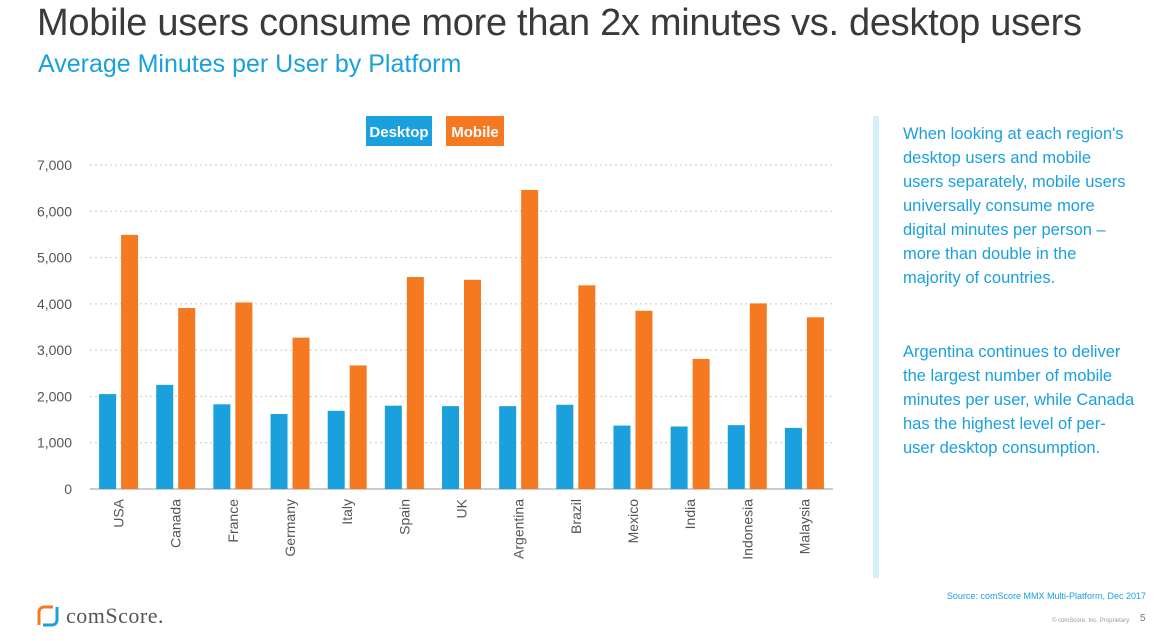 The height and width of the screenshot is (641, 1170). What do you see at coordinates (736, 457) in the screenshot?
I see `desktop-bar-indonesia` at bounding box center [736, 457].